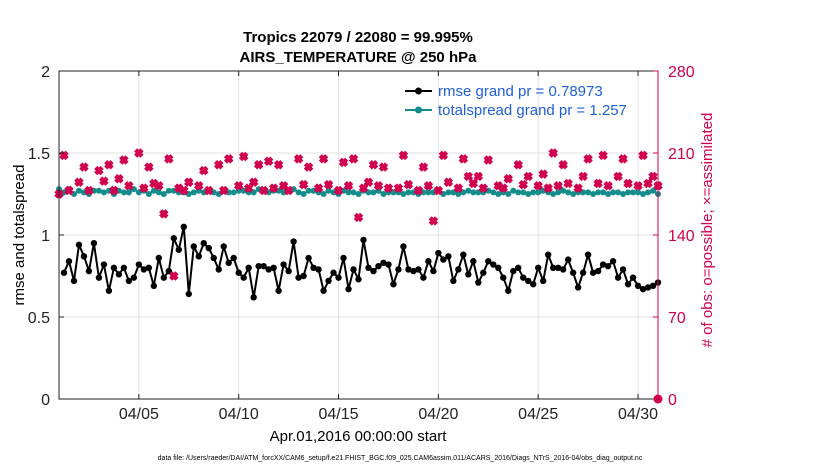 This screenshot has height=470, width=830. I want to click on y-right-tick-label: 280, so click(681, 72).